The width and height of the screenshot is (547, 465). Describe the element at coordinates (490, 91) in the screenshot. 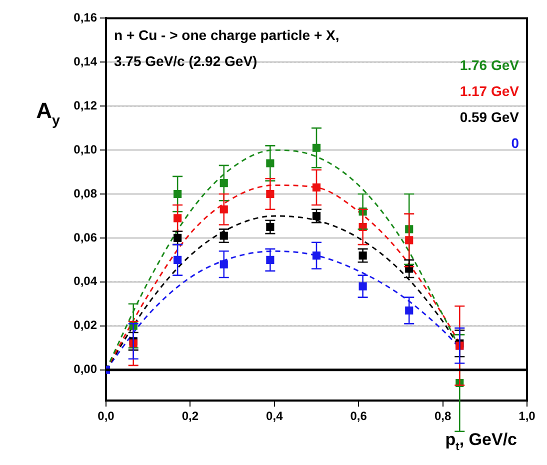

I see `text: 1.17 GeV` at that location.